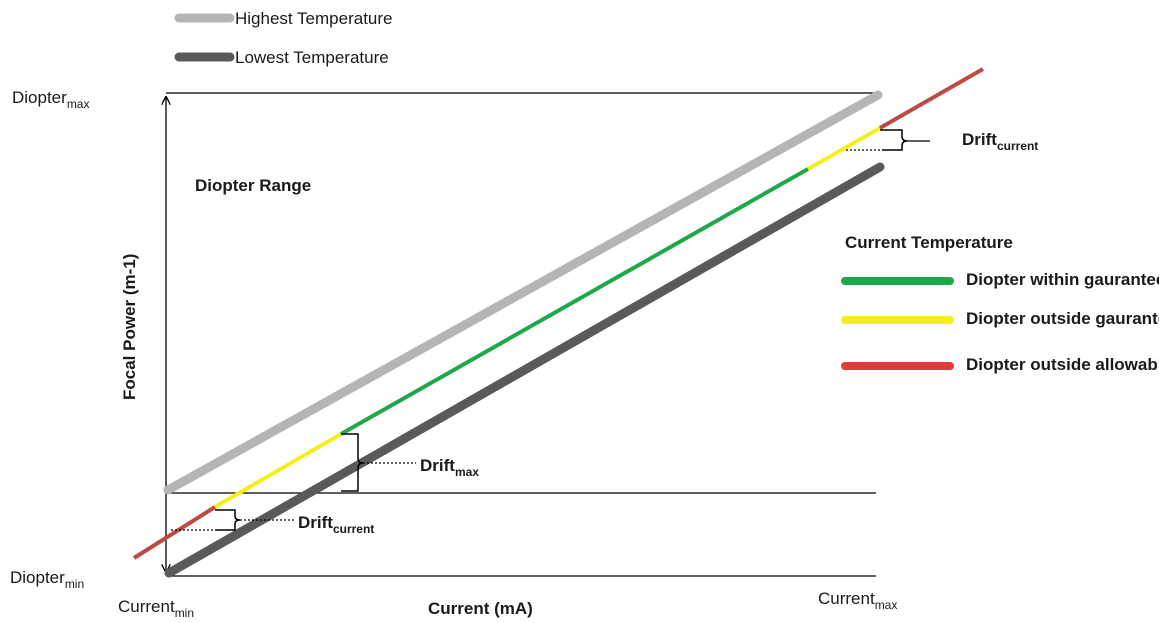 This screenshot has width=1159, height=623. What do you see at coordinates (894, 140) in the screenshot?
I see `drift-current-high-bracket` at bounding box center [894, 140].